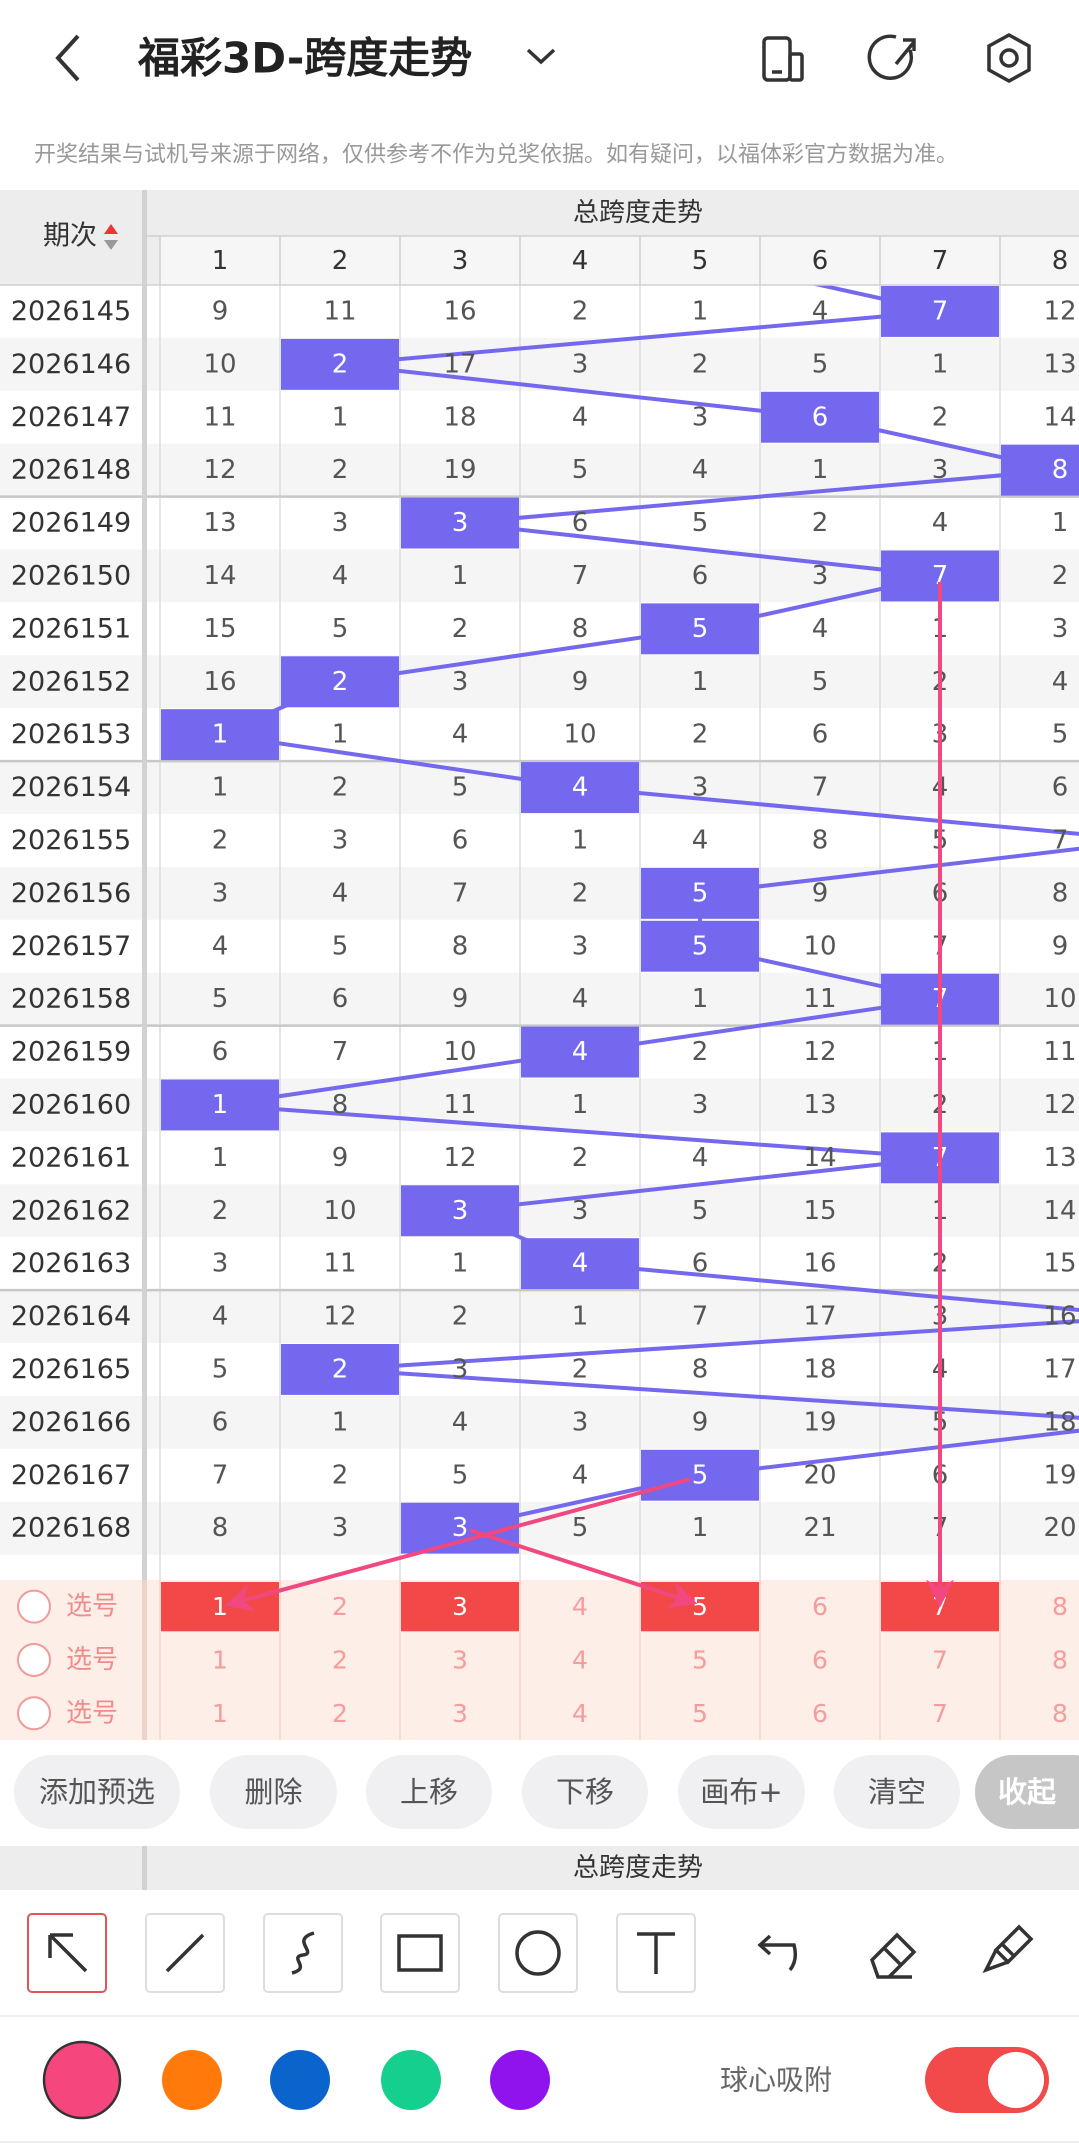 The image size is (1079, 2152). What do you see at coordinates (1008, 1949) in the screenshot?
I see `tool-clear` at bounding box center [1008, 1949].